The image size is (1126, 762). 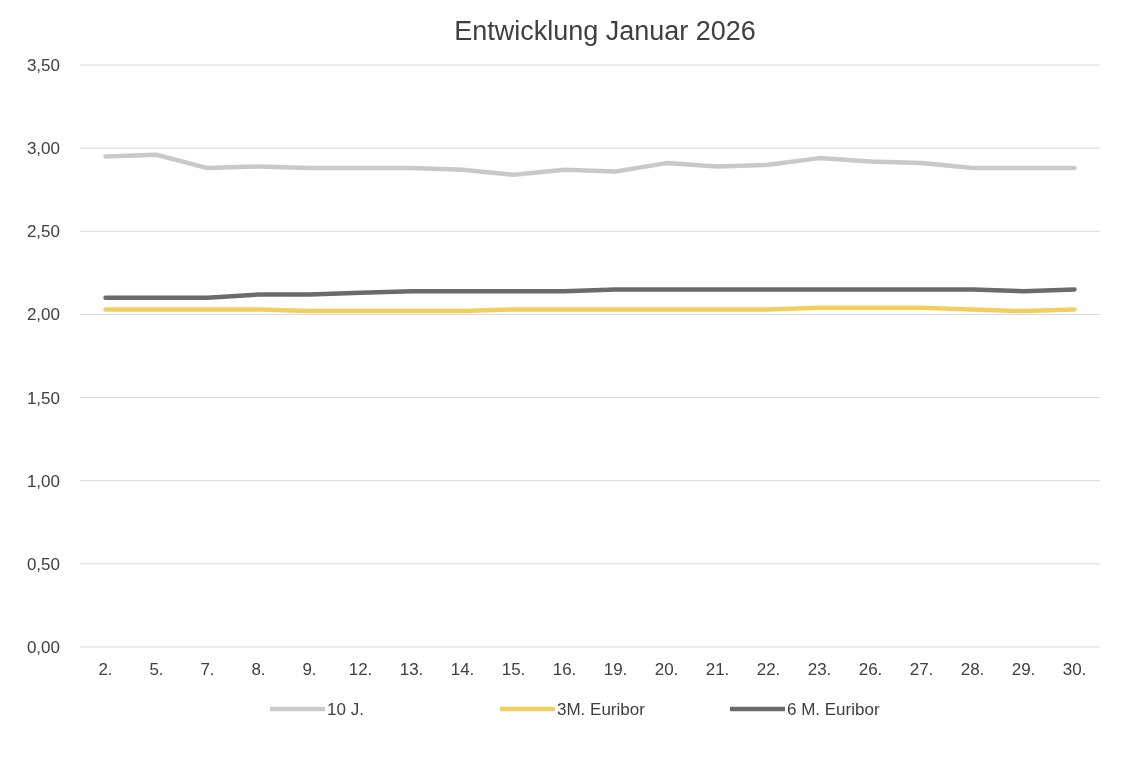 I want to click on y-tick-label: 1,50, so click(x=43, y=398).